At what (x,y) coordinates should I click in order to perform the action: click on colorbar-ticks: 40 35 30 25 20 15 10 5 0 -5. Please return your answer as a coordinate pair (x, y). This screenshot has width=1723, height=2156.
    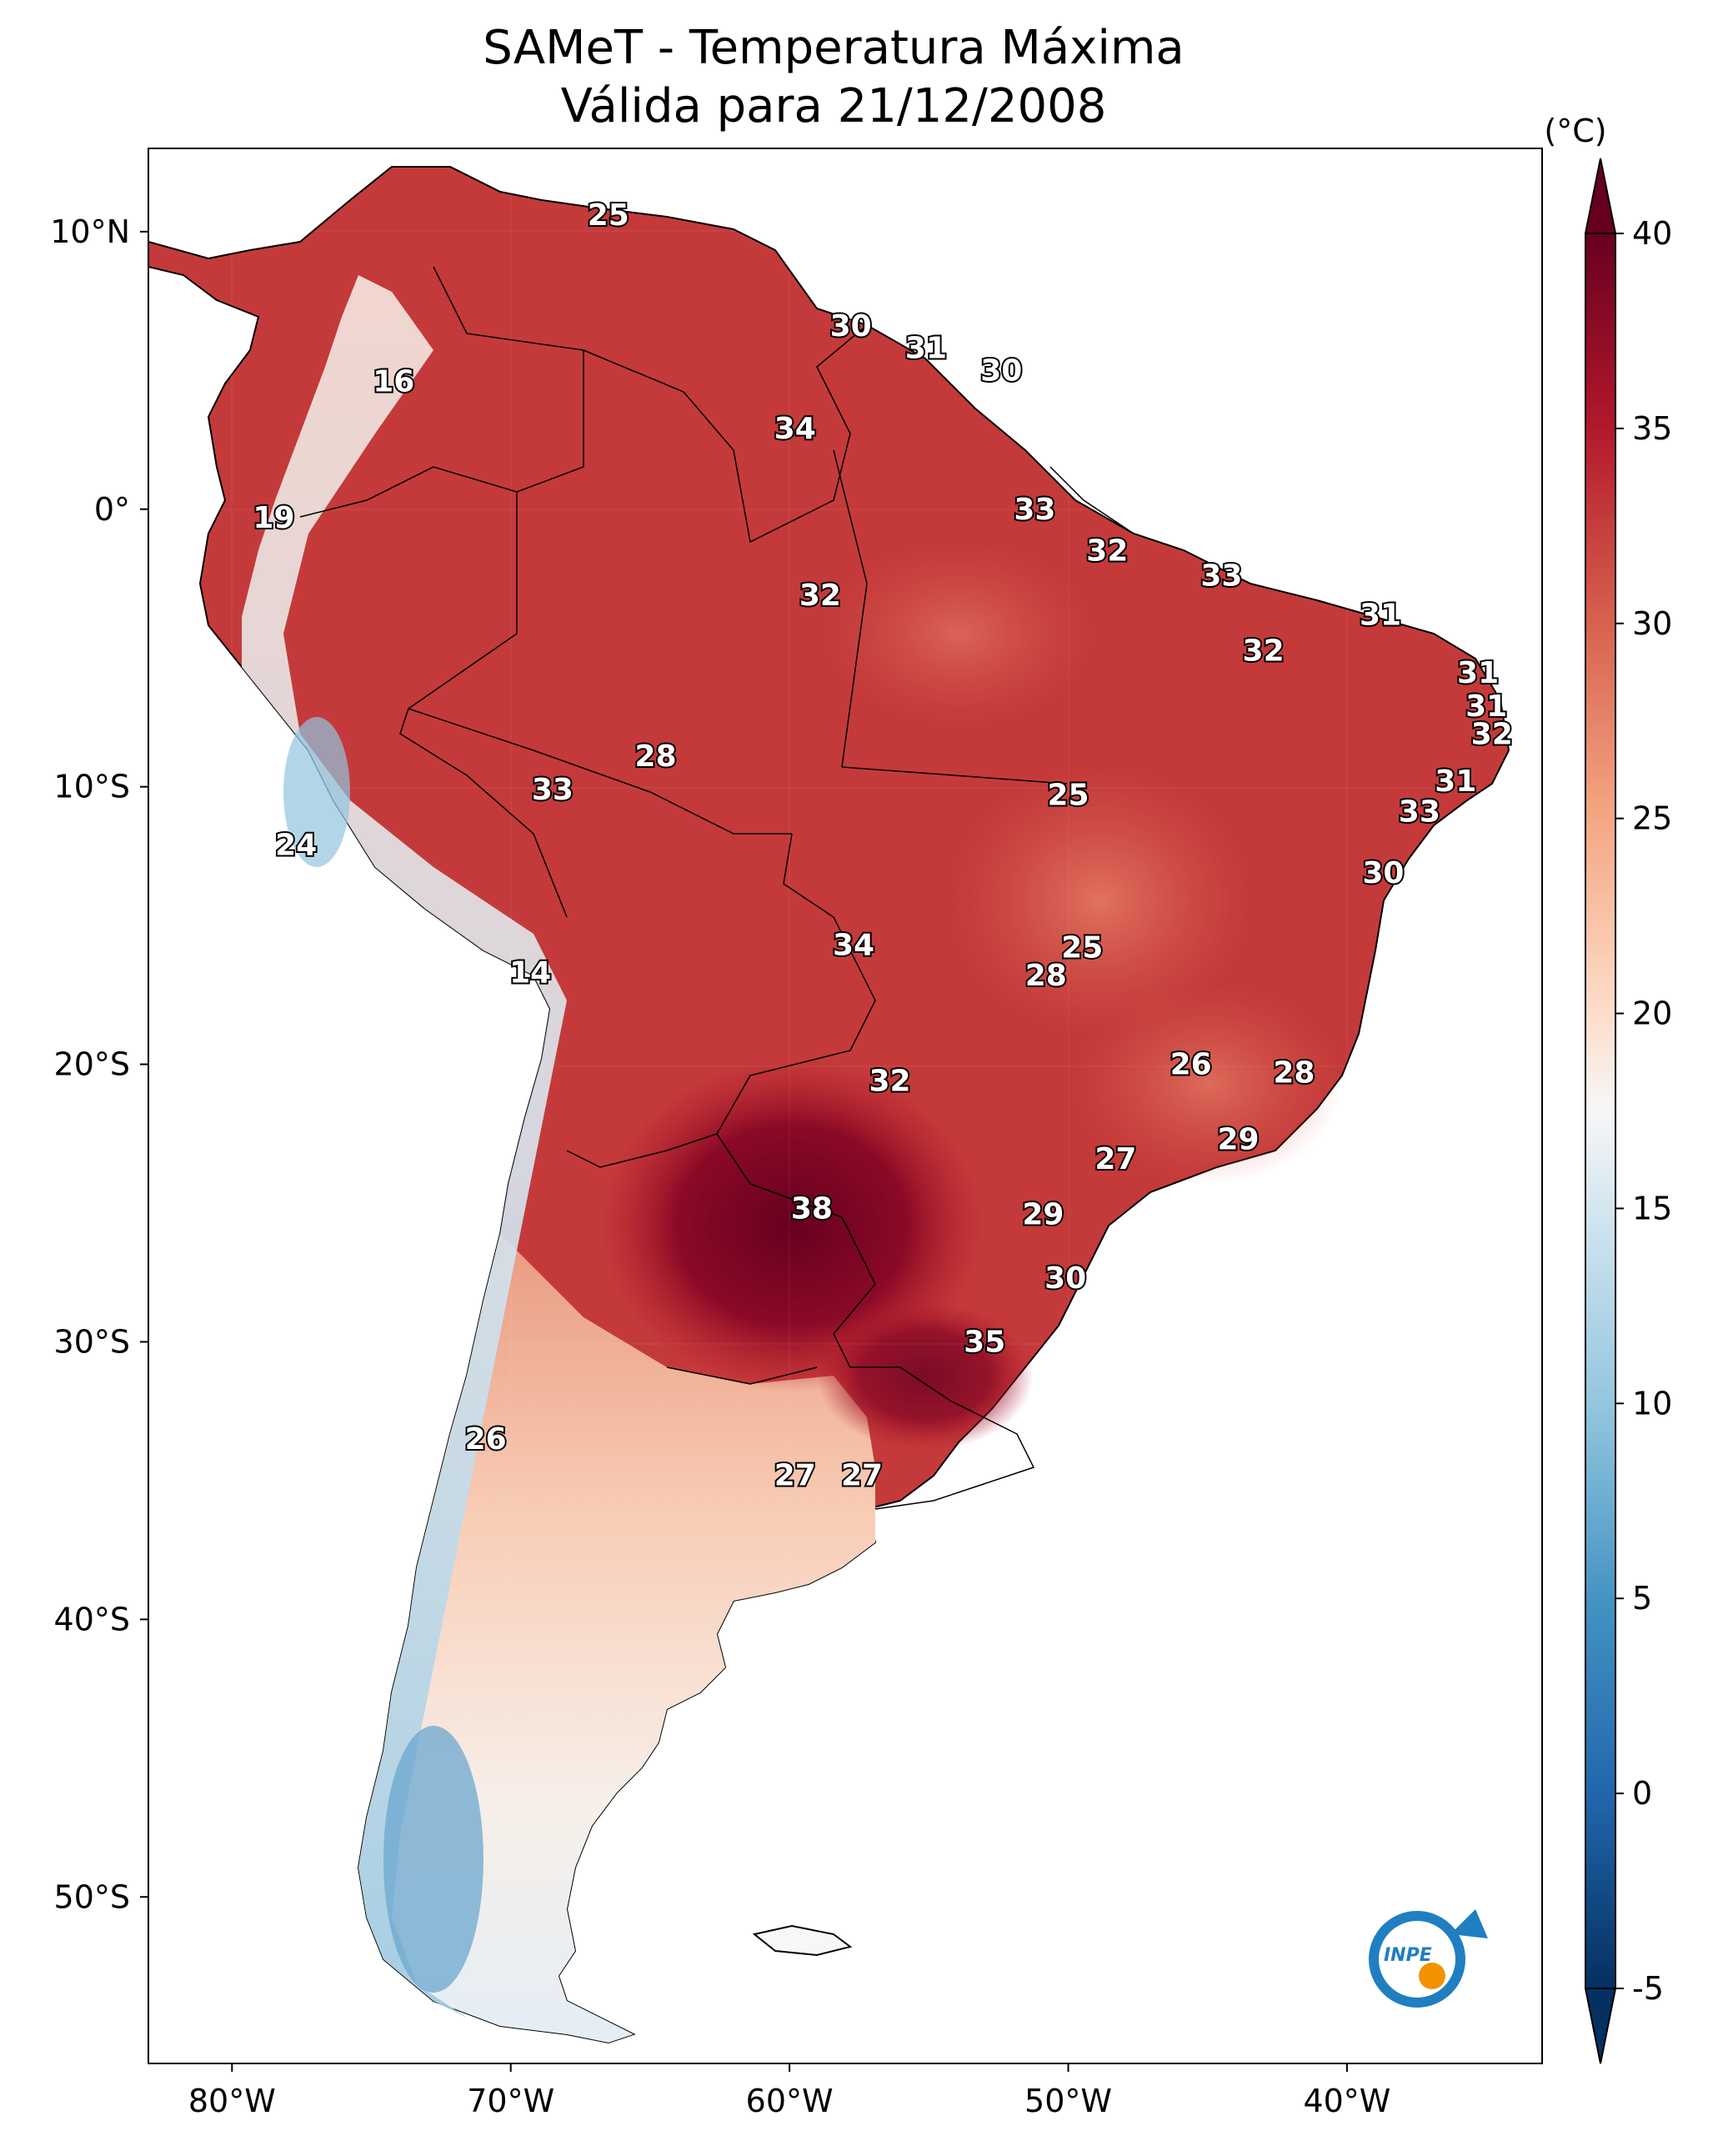
    Looking at the image, I should click on (1643, 1111).